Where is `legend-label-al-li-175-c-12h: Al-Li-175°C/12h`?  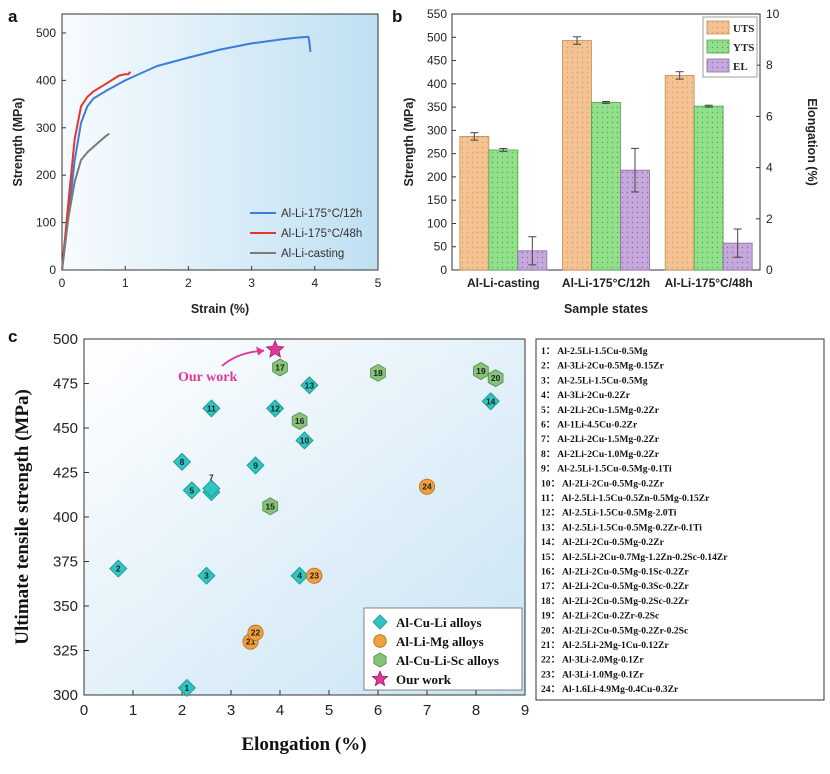 legend-label-al-li-175-c-12h: Al-Li-175°C/12h is located at coordinates (321, 214).